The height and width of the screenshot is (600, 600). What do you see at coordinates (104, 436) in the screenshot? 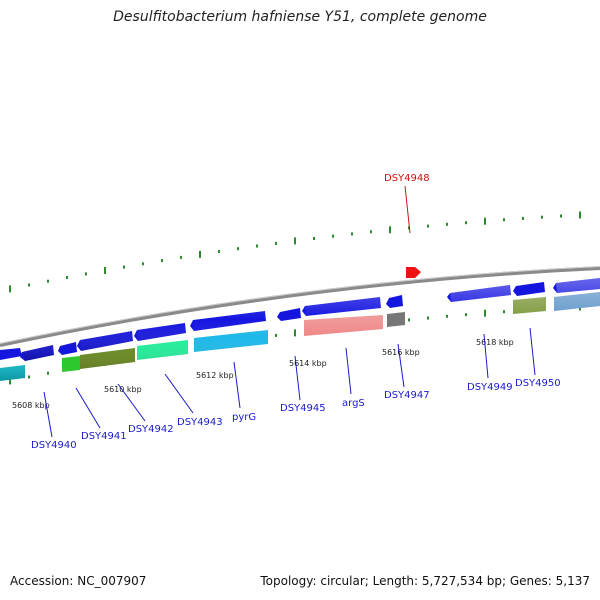
I see `gene-label-dsy4941: DSY4941` at bounding box center [104, 436].